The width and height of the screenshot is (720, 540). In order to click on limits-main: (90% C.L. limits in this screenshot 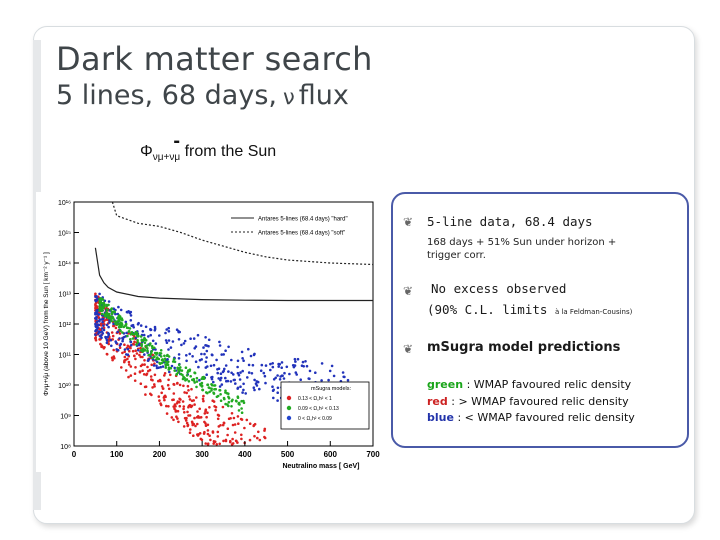, I will do `click(487, 309)`.